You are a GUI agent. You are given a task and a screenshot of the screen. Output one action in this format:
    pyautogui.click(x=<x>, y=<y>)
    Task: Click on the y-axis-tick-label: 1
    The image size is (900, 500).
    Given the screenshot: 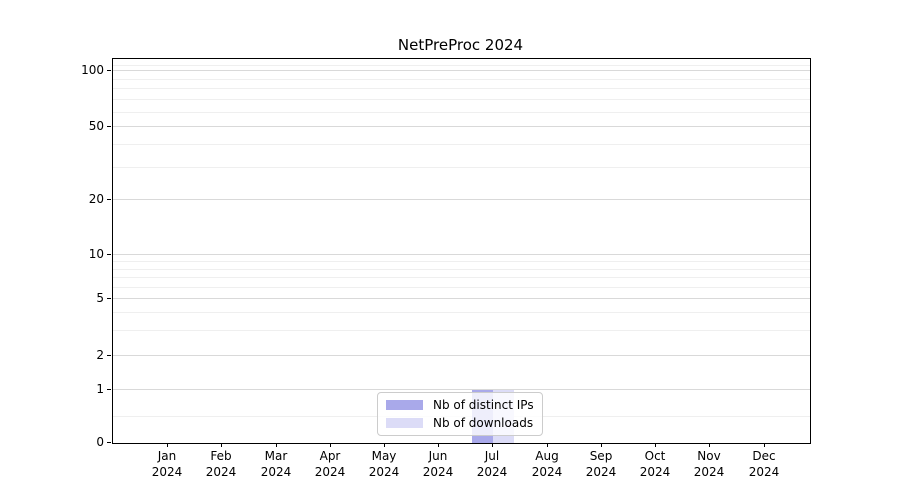 What is the action you would take?
    pyautogui.click(x=100, y=389)
    